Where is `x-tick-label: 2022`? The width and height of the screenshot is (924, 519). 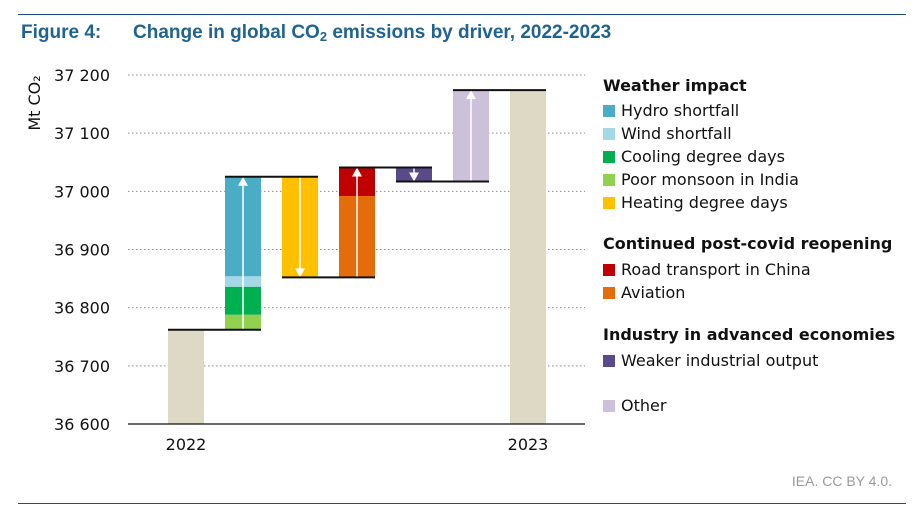
x-tick-label: 2022 is located at coordinates (186, 444).